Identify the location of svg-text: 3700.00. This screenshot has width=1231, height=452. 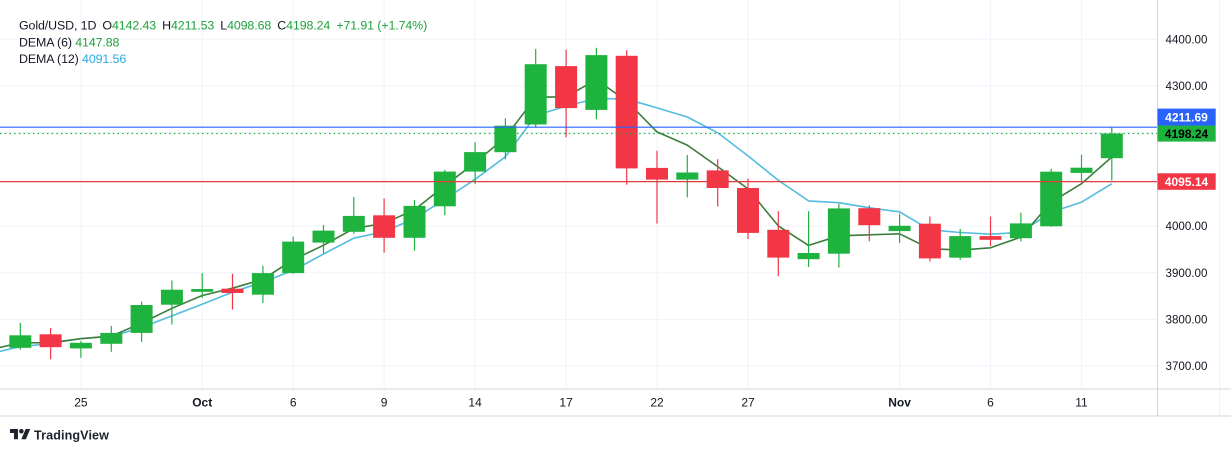
(1187, 366).